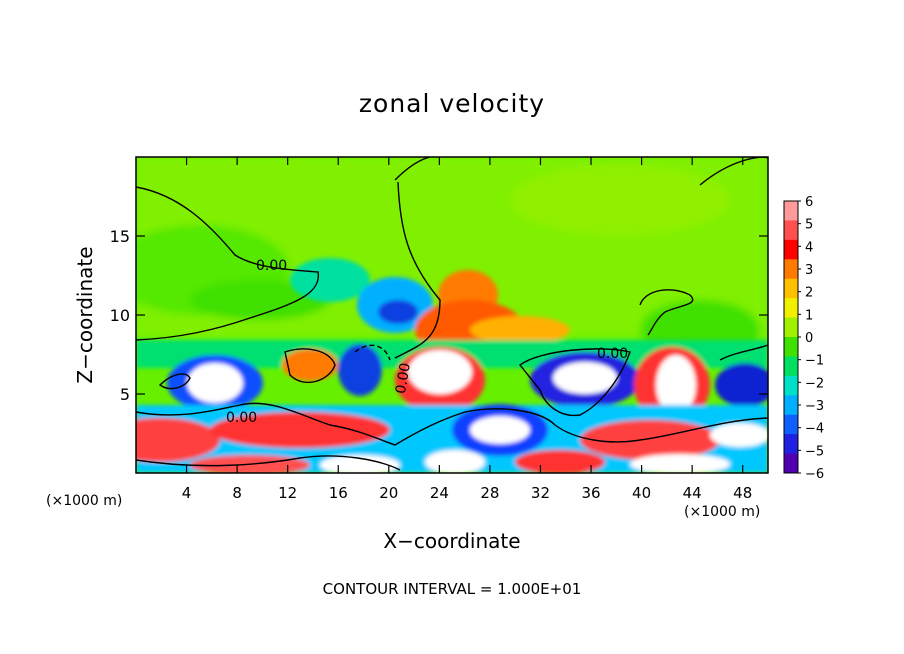 The image size is (904, 654). I want to click on x-tick-label: 40, so click(641, 493).